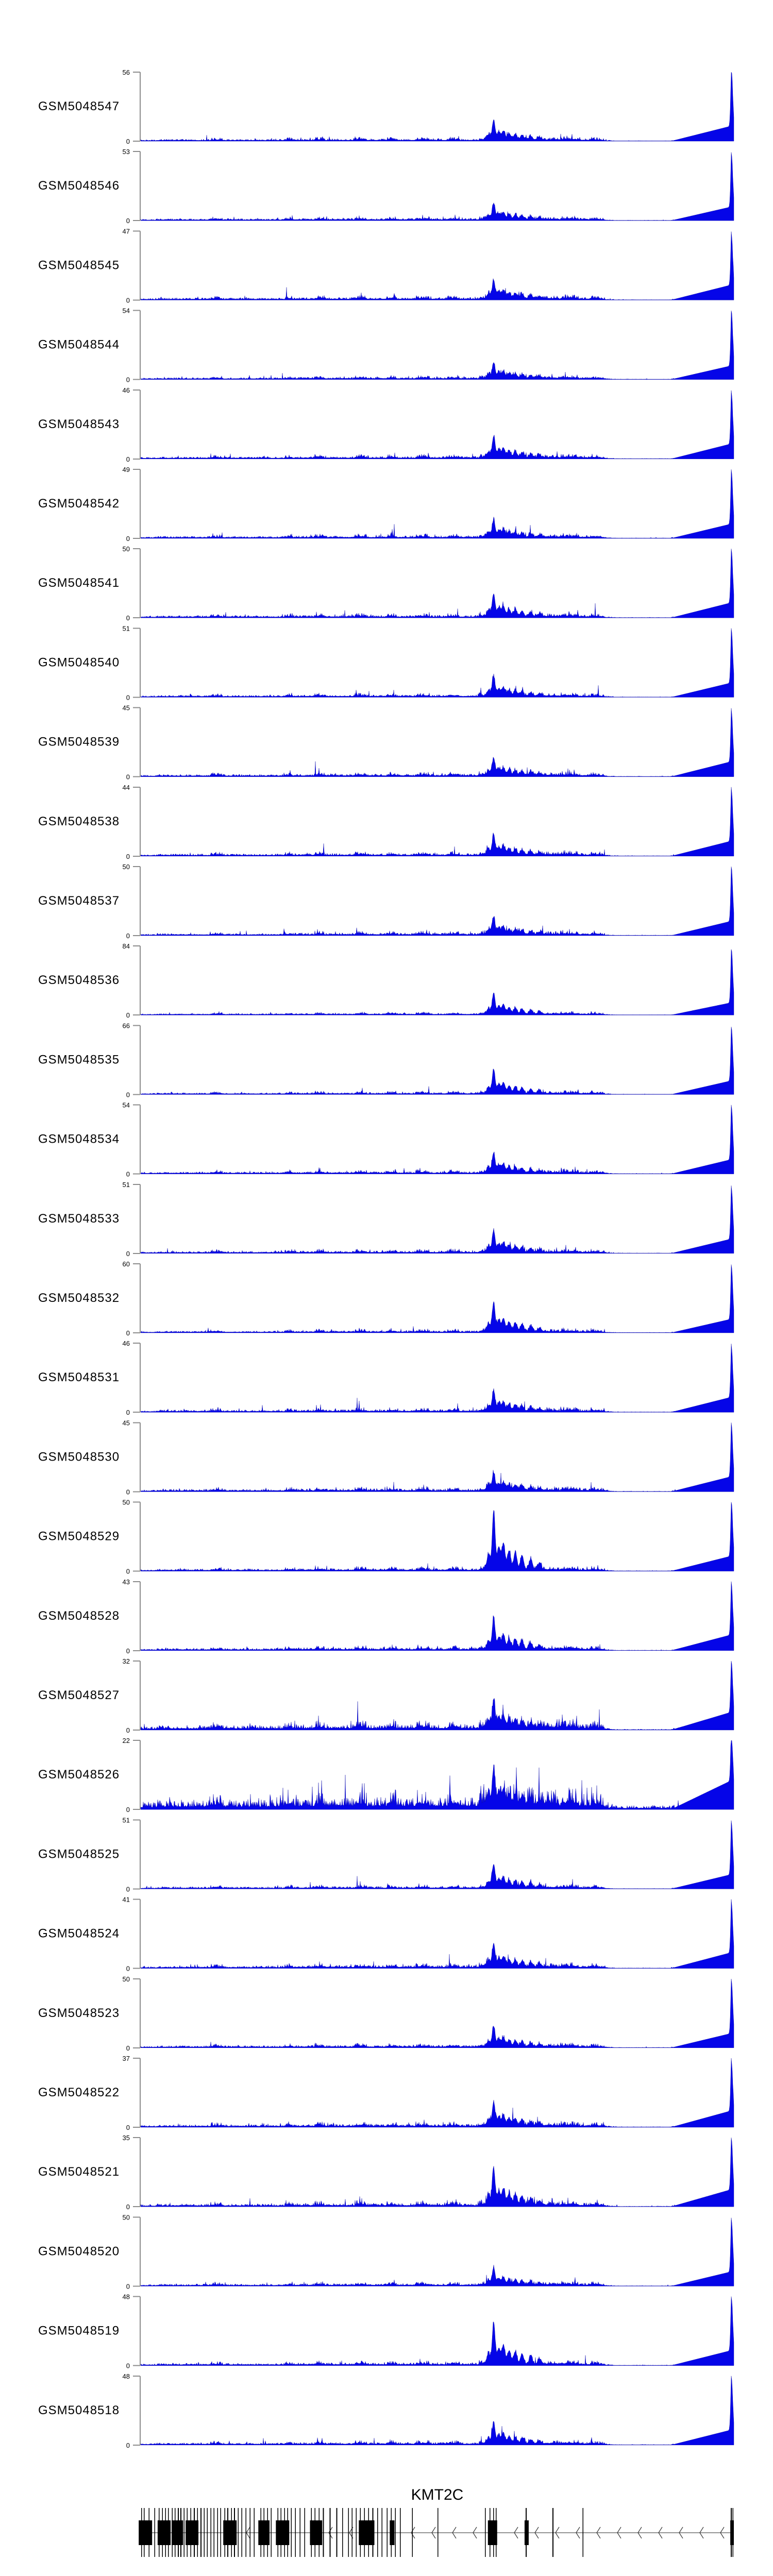 This screenshot has height=2576, width=773. Describe the element at coordinates (79, 2331) in the screenshot. I see `track-label-GSM5048519: GSM5048519` at that location.